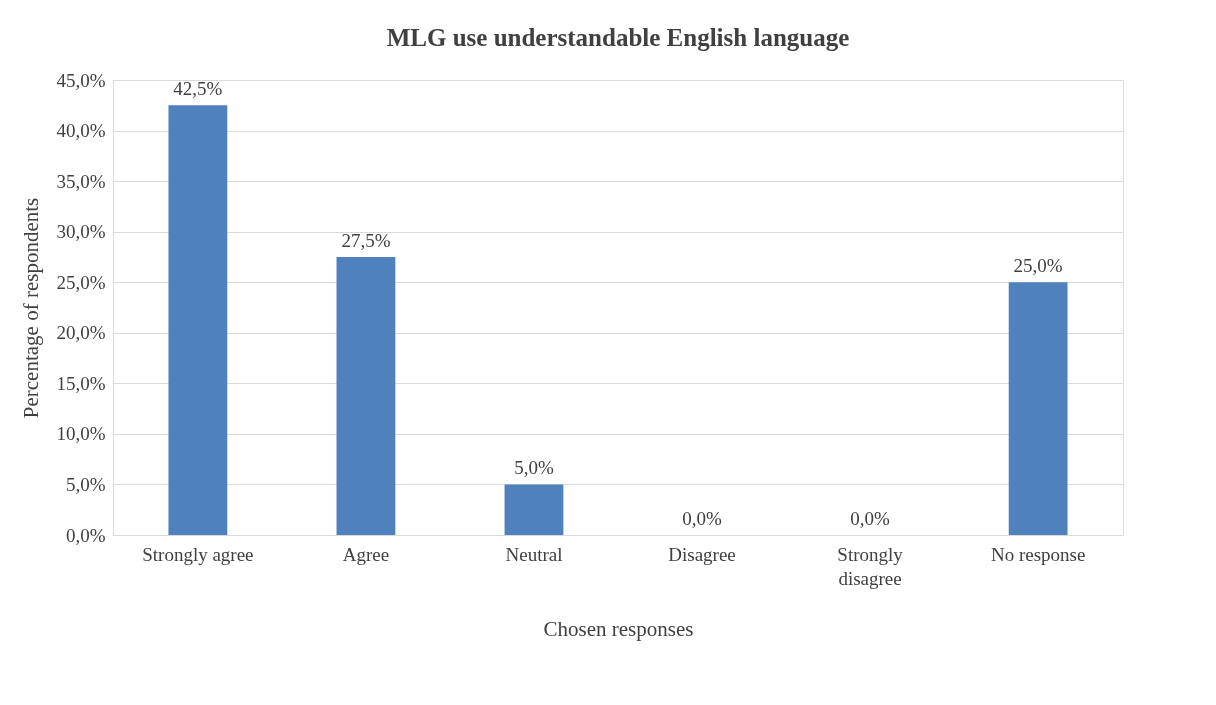  What do you see at coordinates (1038, 266) in the screenshot?
I see `data-label: 25,0%` at bounding box center [1038, 266].